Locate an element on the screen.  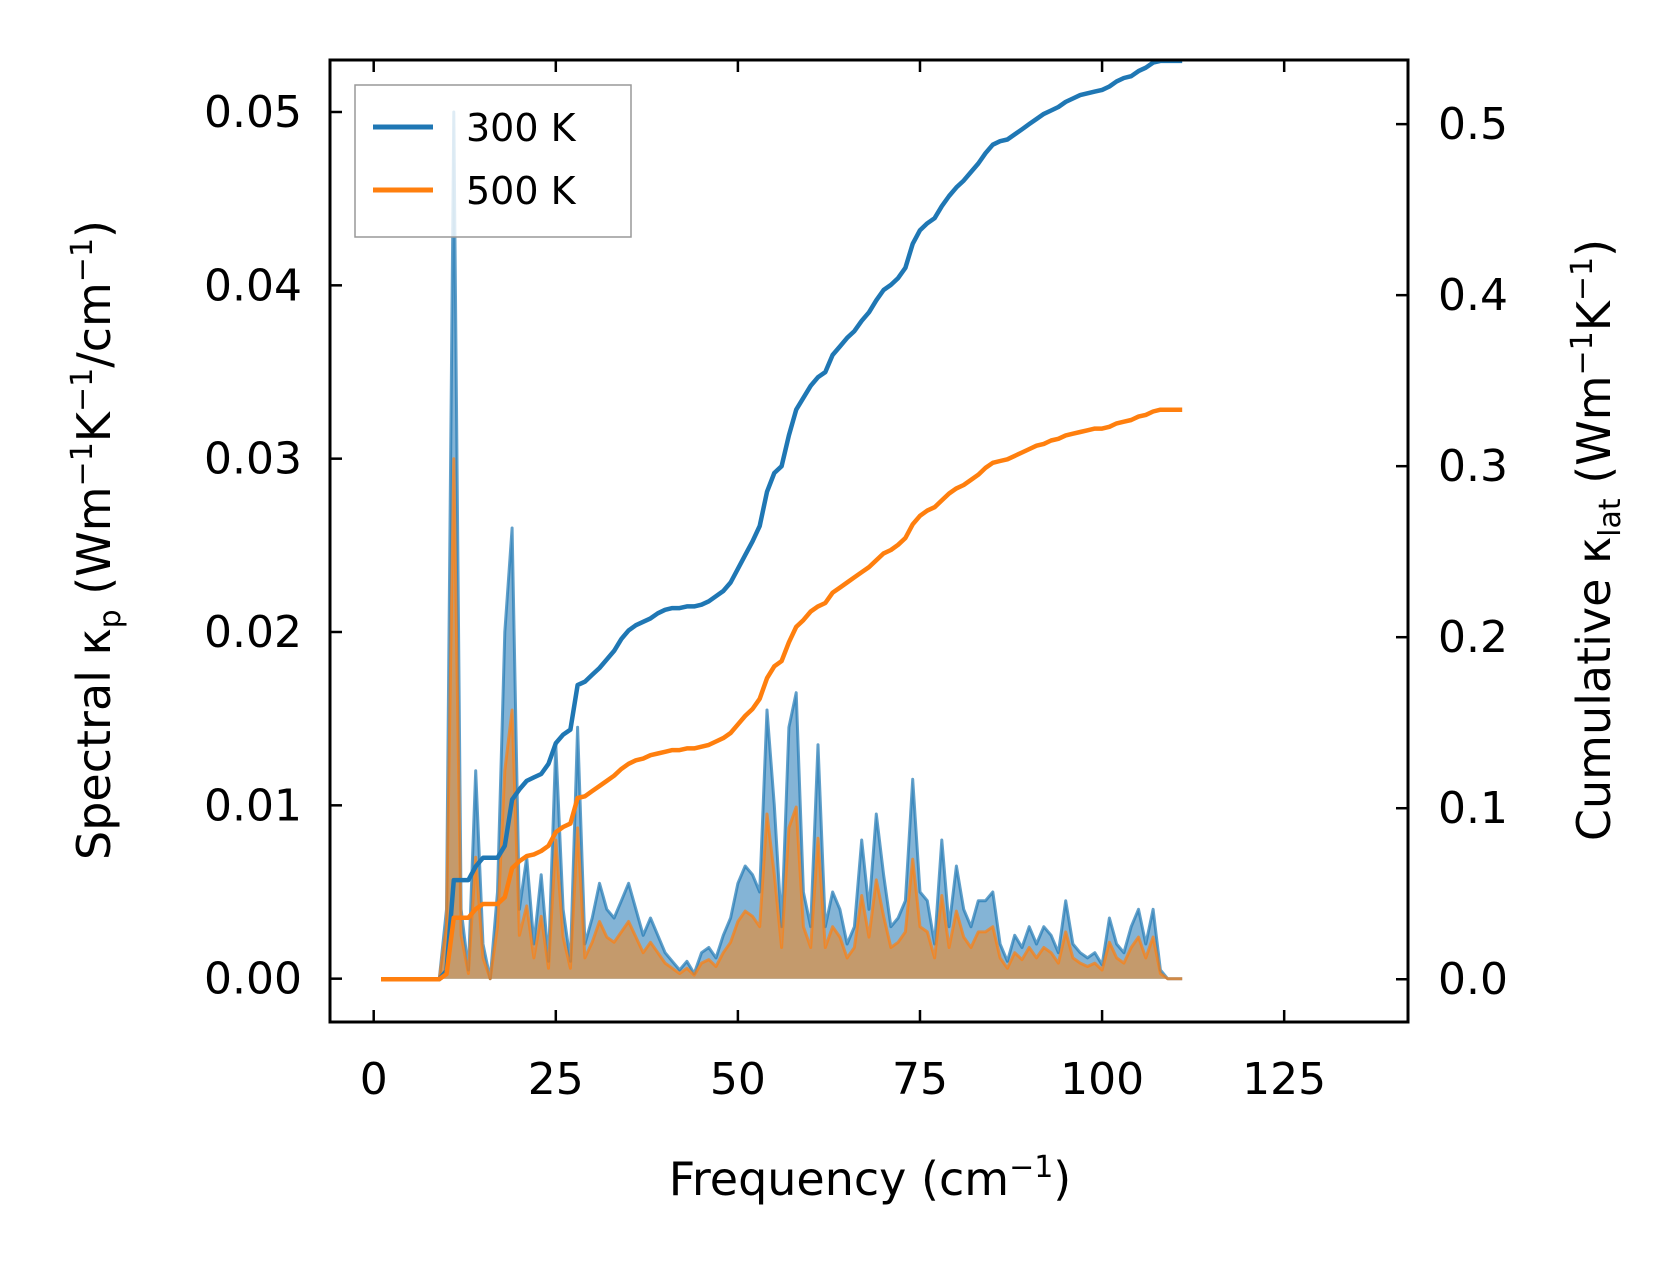
y-axis-left-label-p5: ) is located at coordinates (94, 229).